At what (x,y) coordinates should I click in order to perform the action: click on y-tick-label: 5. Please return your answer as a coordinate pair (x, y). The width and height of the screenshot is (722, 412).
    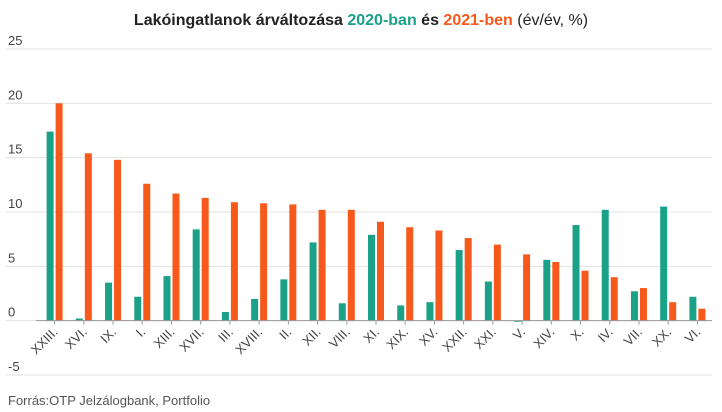
    Looking at the image, I should click on (11, 257).